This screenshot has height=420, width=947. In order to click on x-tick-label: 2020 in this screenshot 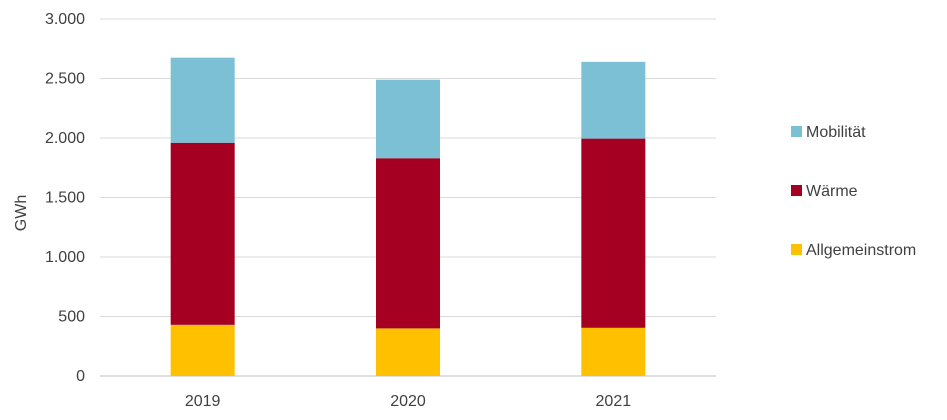, I will do `click(408, 401)`.